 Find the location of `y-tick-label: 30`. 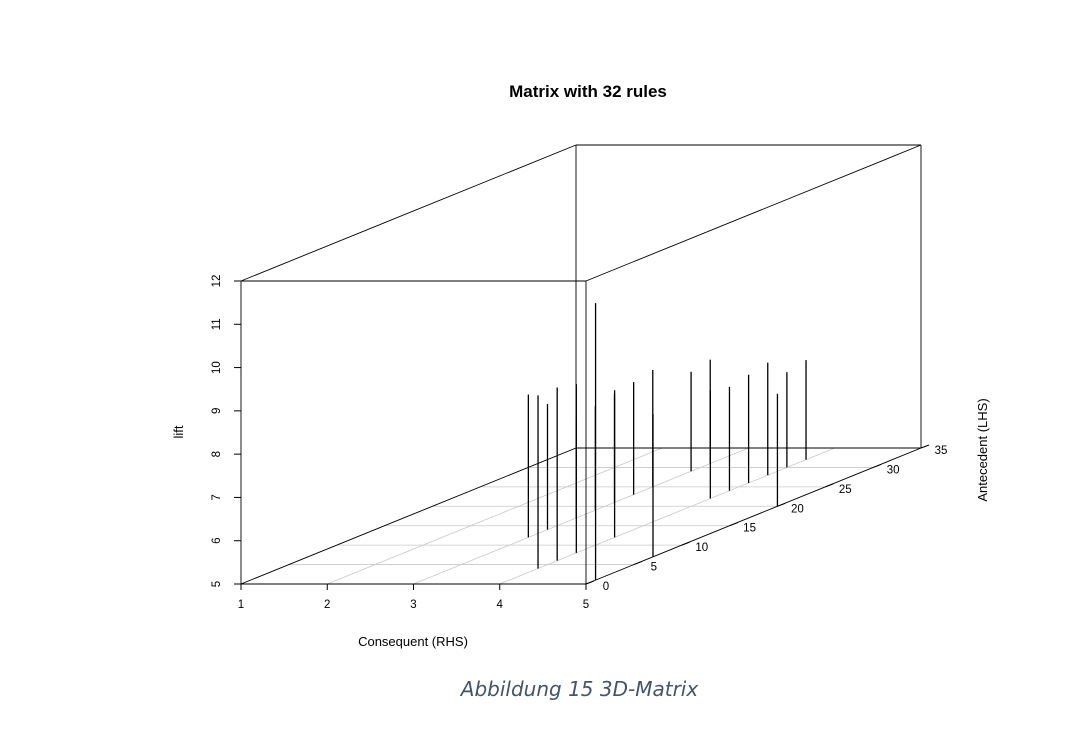

y-tick-label: 30 is located at coordinates (893, 470).